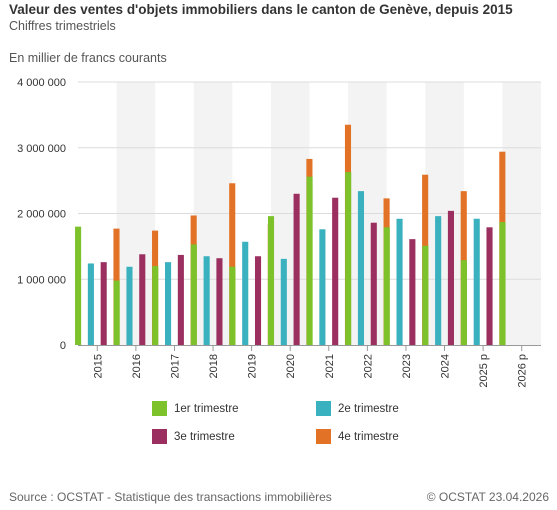 The width and height of the screenshot is (557, 510). What do you see at coordinates (175, 366) in the screenshot?
I see `x-tick-label: 2017` at bounding box center [175, 366].